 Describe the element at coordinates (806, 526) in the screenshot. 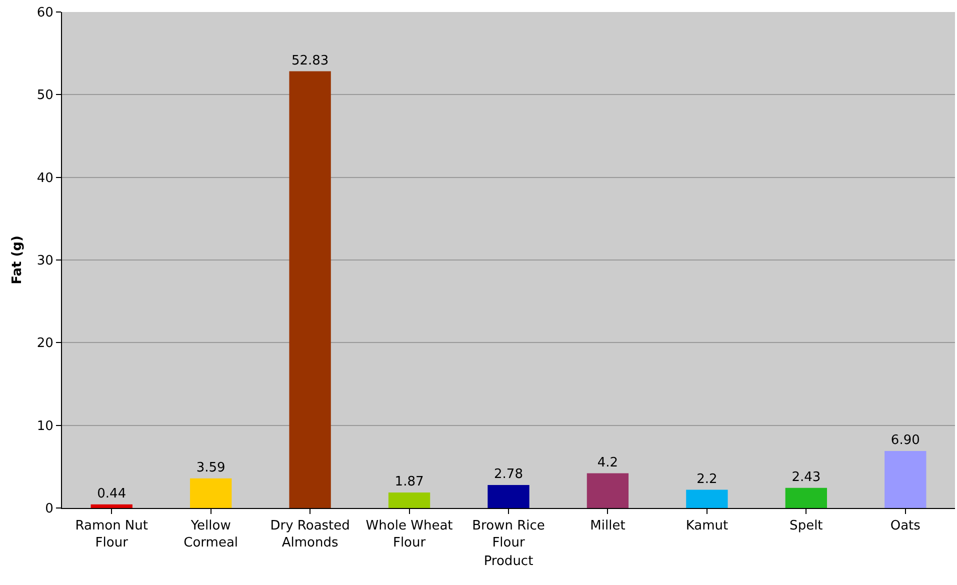

I see `x-tick-label: Spelt` at that location.